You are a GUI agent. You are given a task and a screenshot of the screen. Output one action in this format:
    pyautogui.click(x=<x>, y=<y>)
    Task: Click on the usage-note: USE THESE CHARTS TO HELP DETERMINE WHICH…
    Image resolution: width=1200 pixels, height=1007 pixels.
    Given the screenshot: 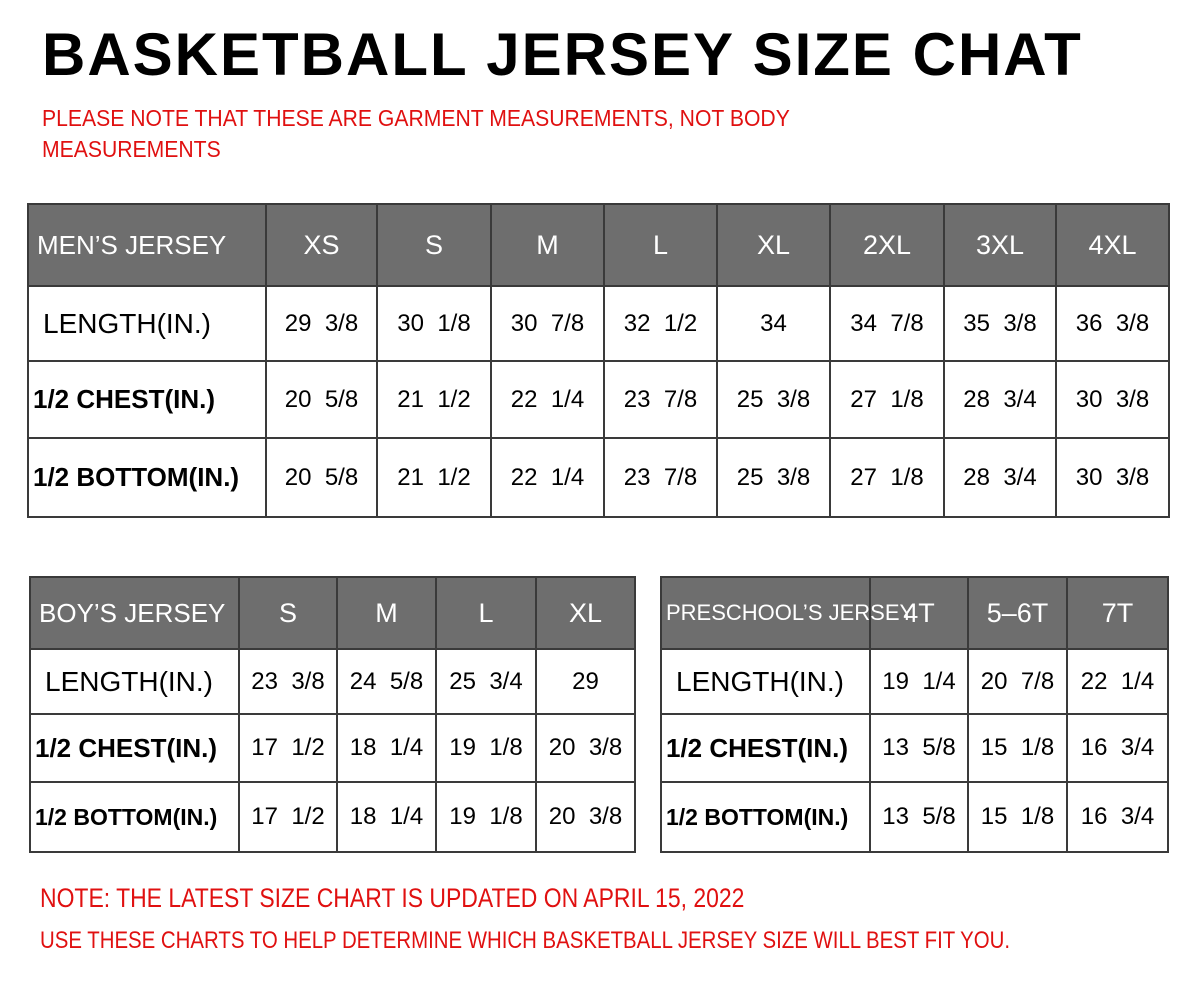 What is the action you would take?
    pyautogui.click(x=525, y=940)
    